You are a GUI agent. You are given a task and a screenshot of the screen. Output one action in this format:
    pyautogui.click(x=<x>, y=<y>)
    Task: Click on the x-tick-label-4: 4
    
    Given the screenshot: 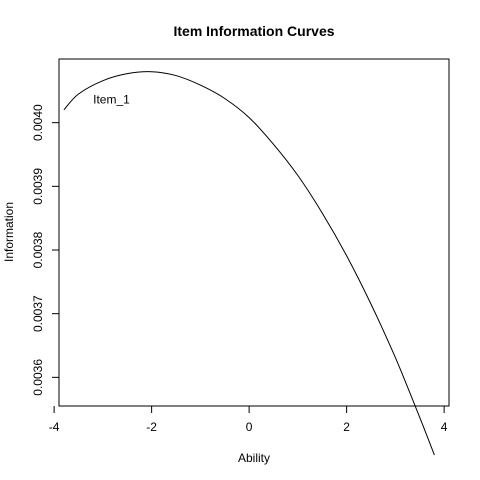 What is the action you would take?
    pyautogui.click(x=444, y=427)
    